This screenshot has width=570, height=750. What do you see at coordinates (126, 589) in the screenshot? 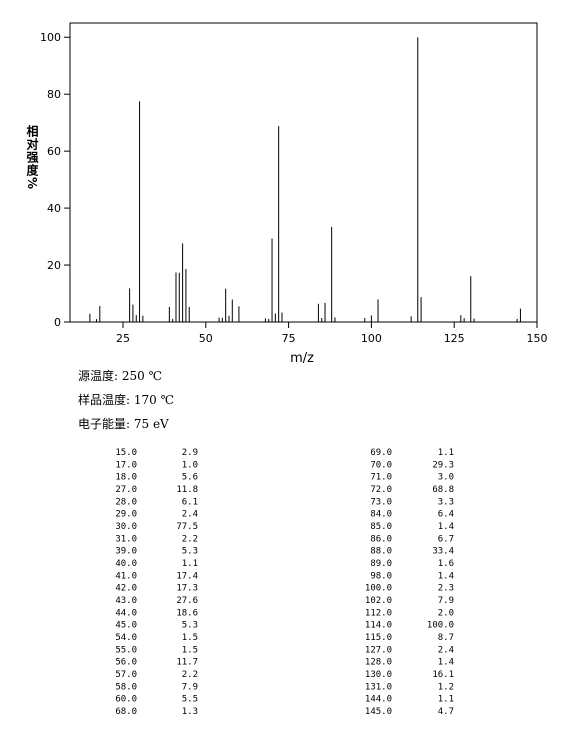
I see `mz-cell: 42.0` at bounding box center [126, 589].